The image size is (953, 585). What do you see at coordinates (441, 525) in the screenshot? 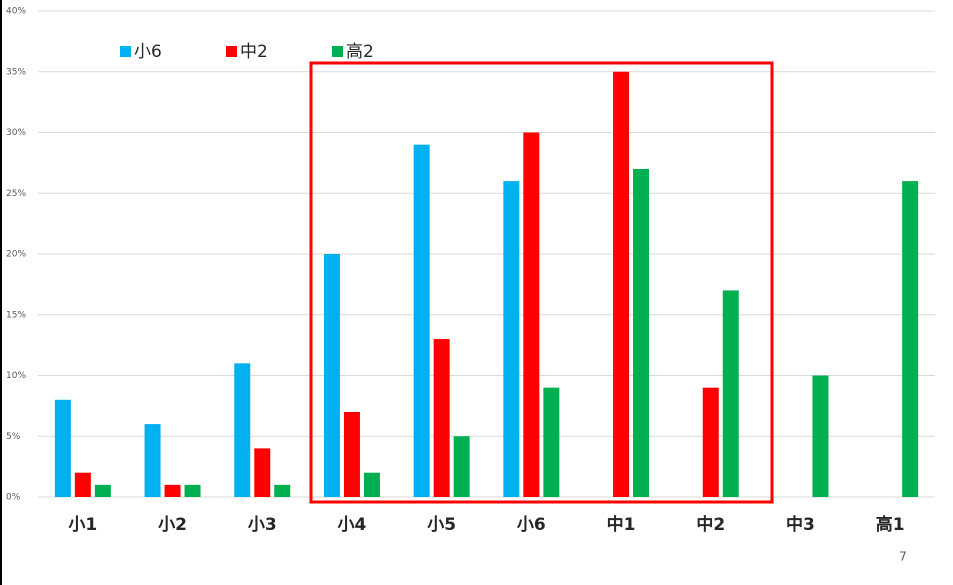
I see `x-tick-label: 小5` at bounding box center [441, 525].